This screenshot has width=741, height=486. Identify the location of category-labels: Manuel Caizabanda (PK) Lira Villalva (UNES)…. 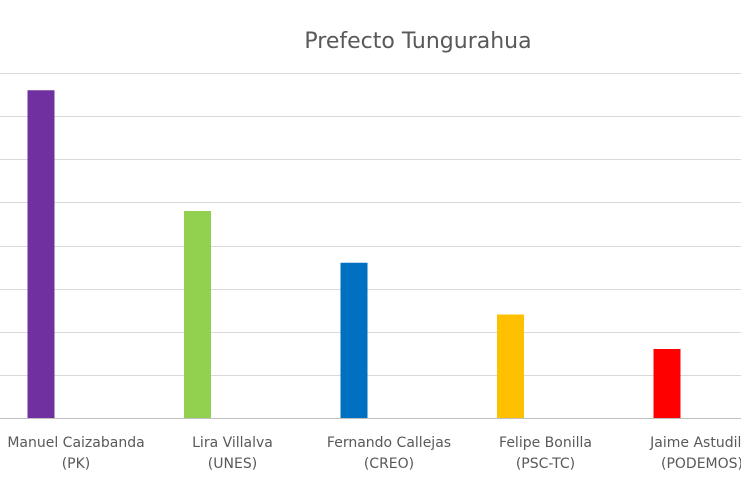
(374, 453).